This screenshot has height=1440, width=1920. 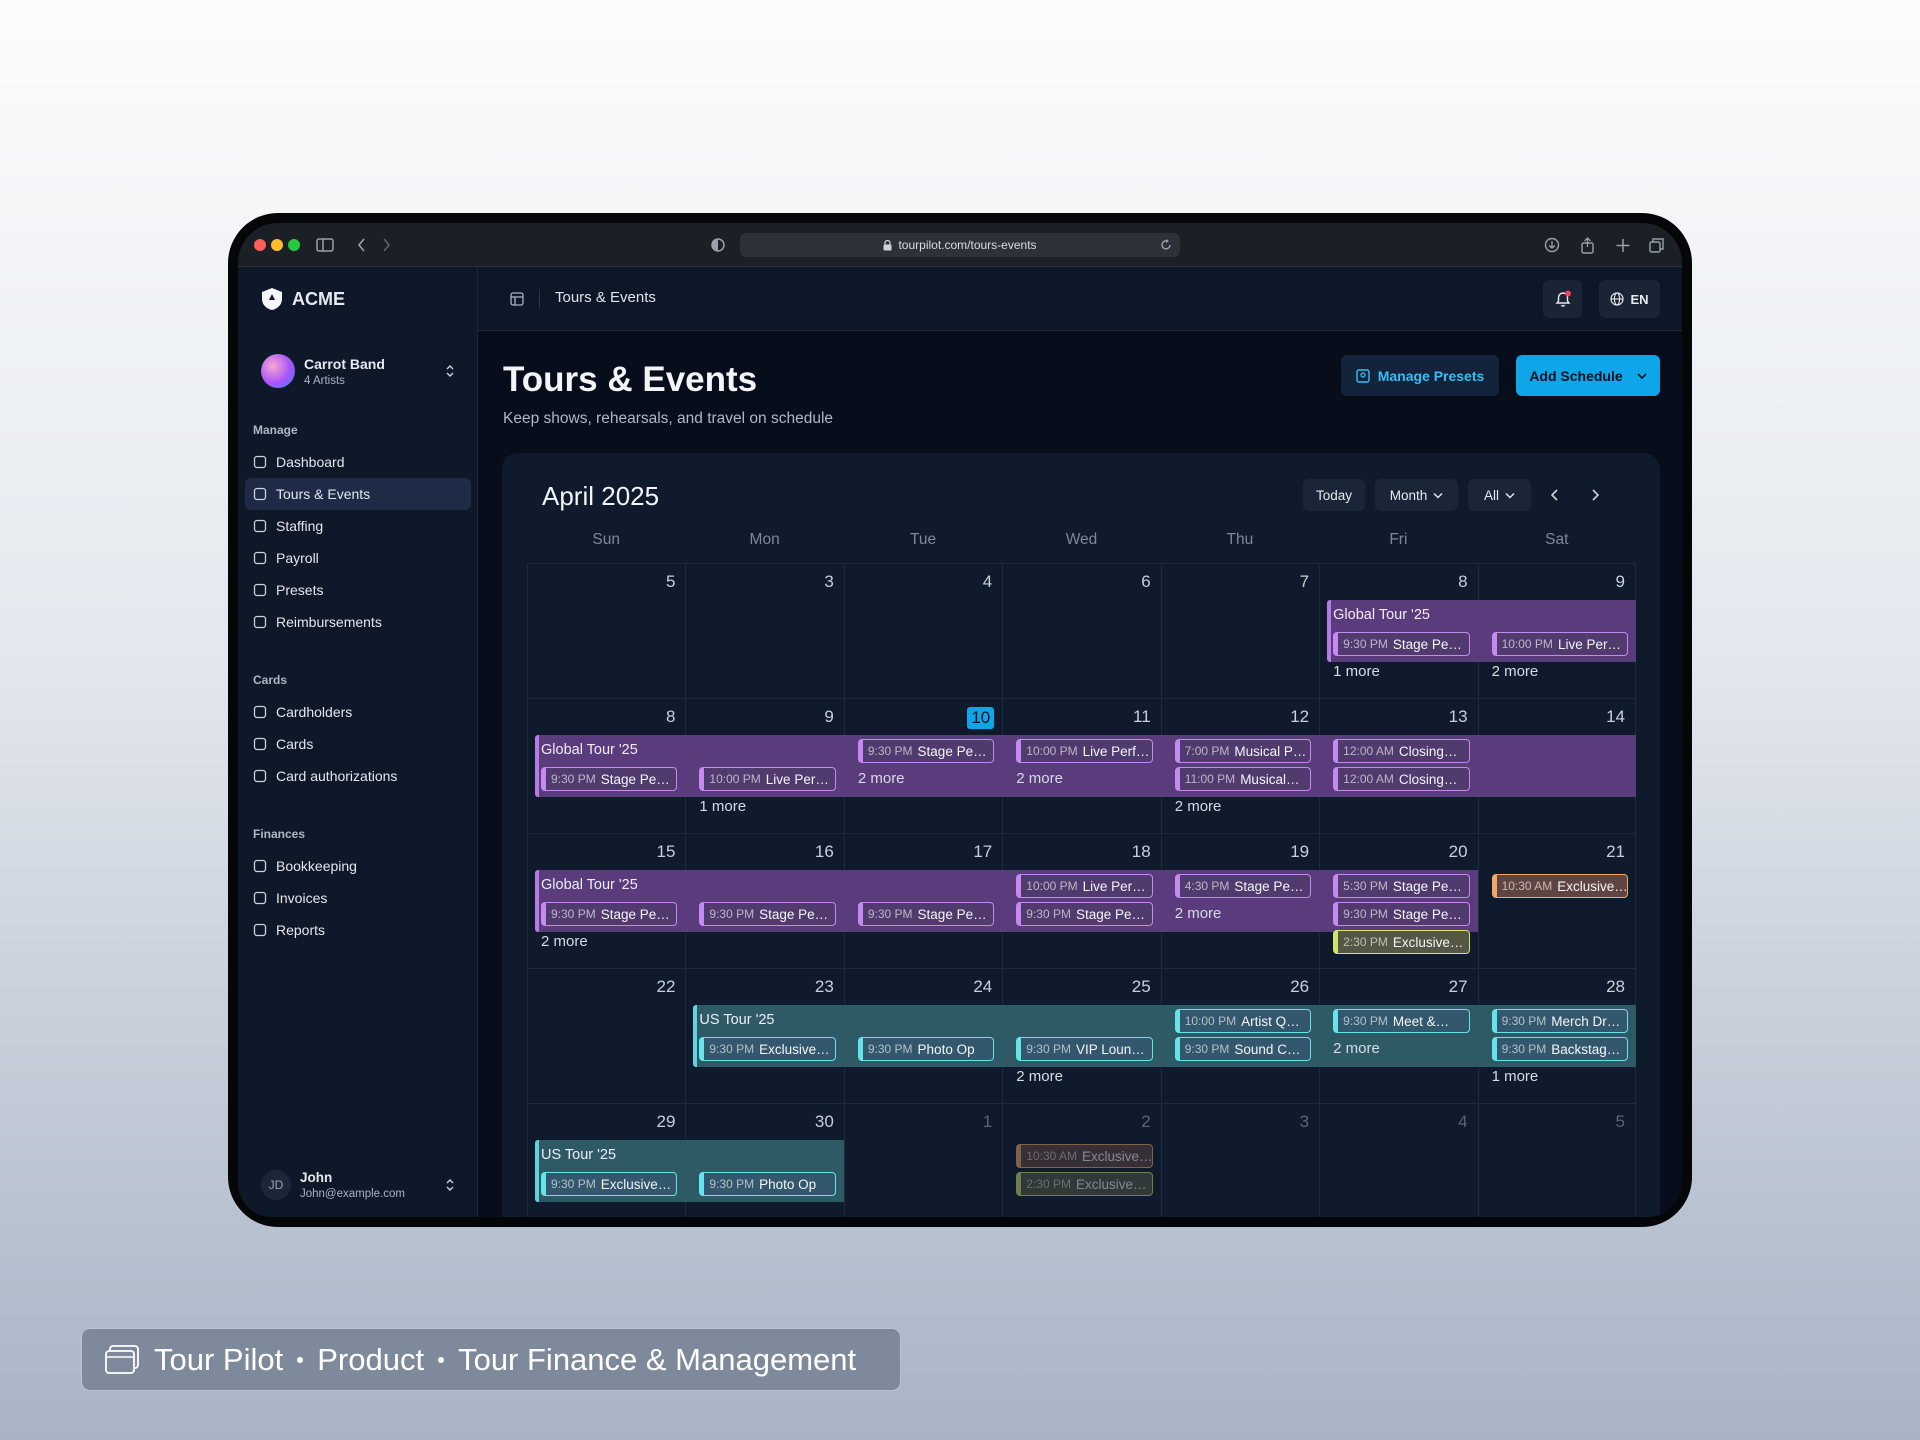 I want to click on filter-select: All, so click(x=1499, y=495).